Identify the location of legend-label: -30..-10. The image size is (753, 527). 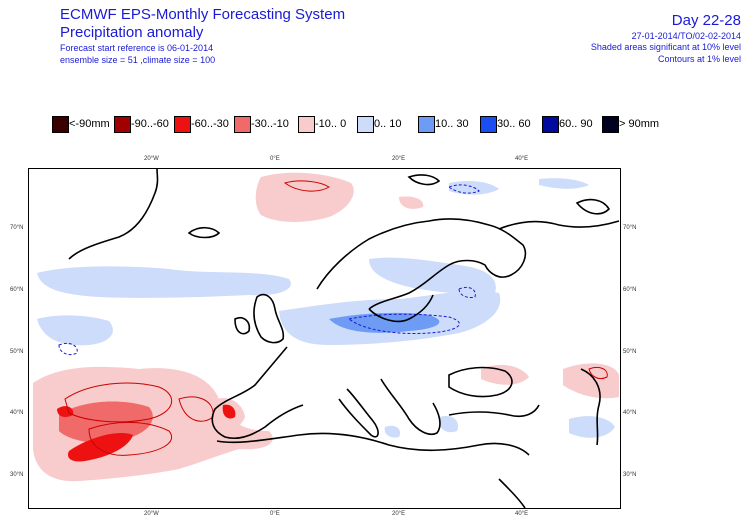
(270, 124).